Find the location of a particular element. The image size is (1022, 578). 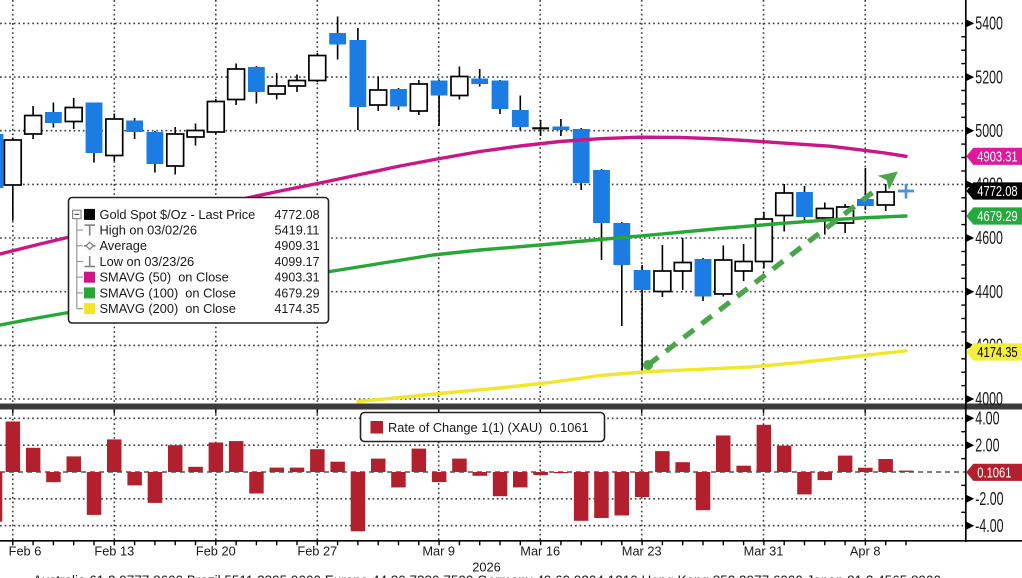

svg-text: 4099.17 is located at coordinates (297, 261).